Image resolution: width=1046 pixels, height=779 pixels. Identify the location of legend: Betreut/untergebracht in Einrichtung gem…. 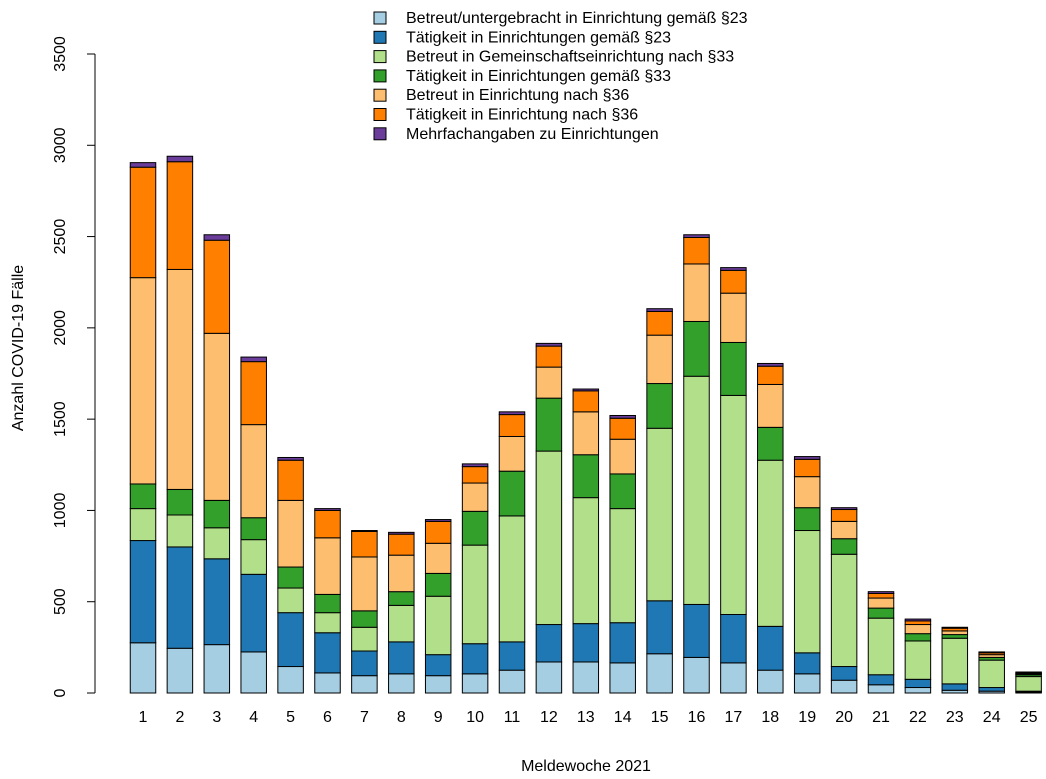
(560, 76).